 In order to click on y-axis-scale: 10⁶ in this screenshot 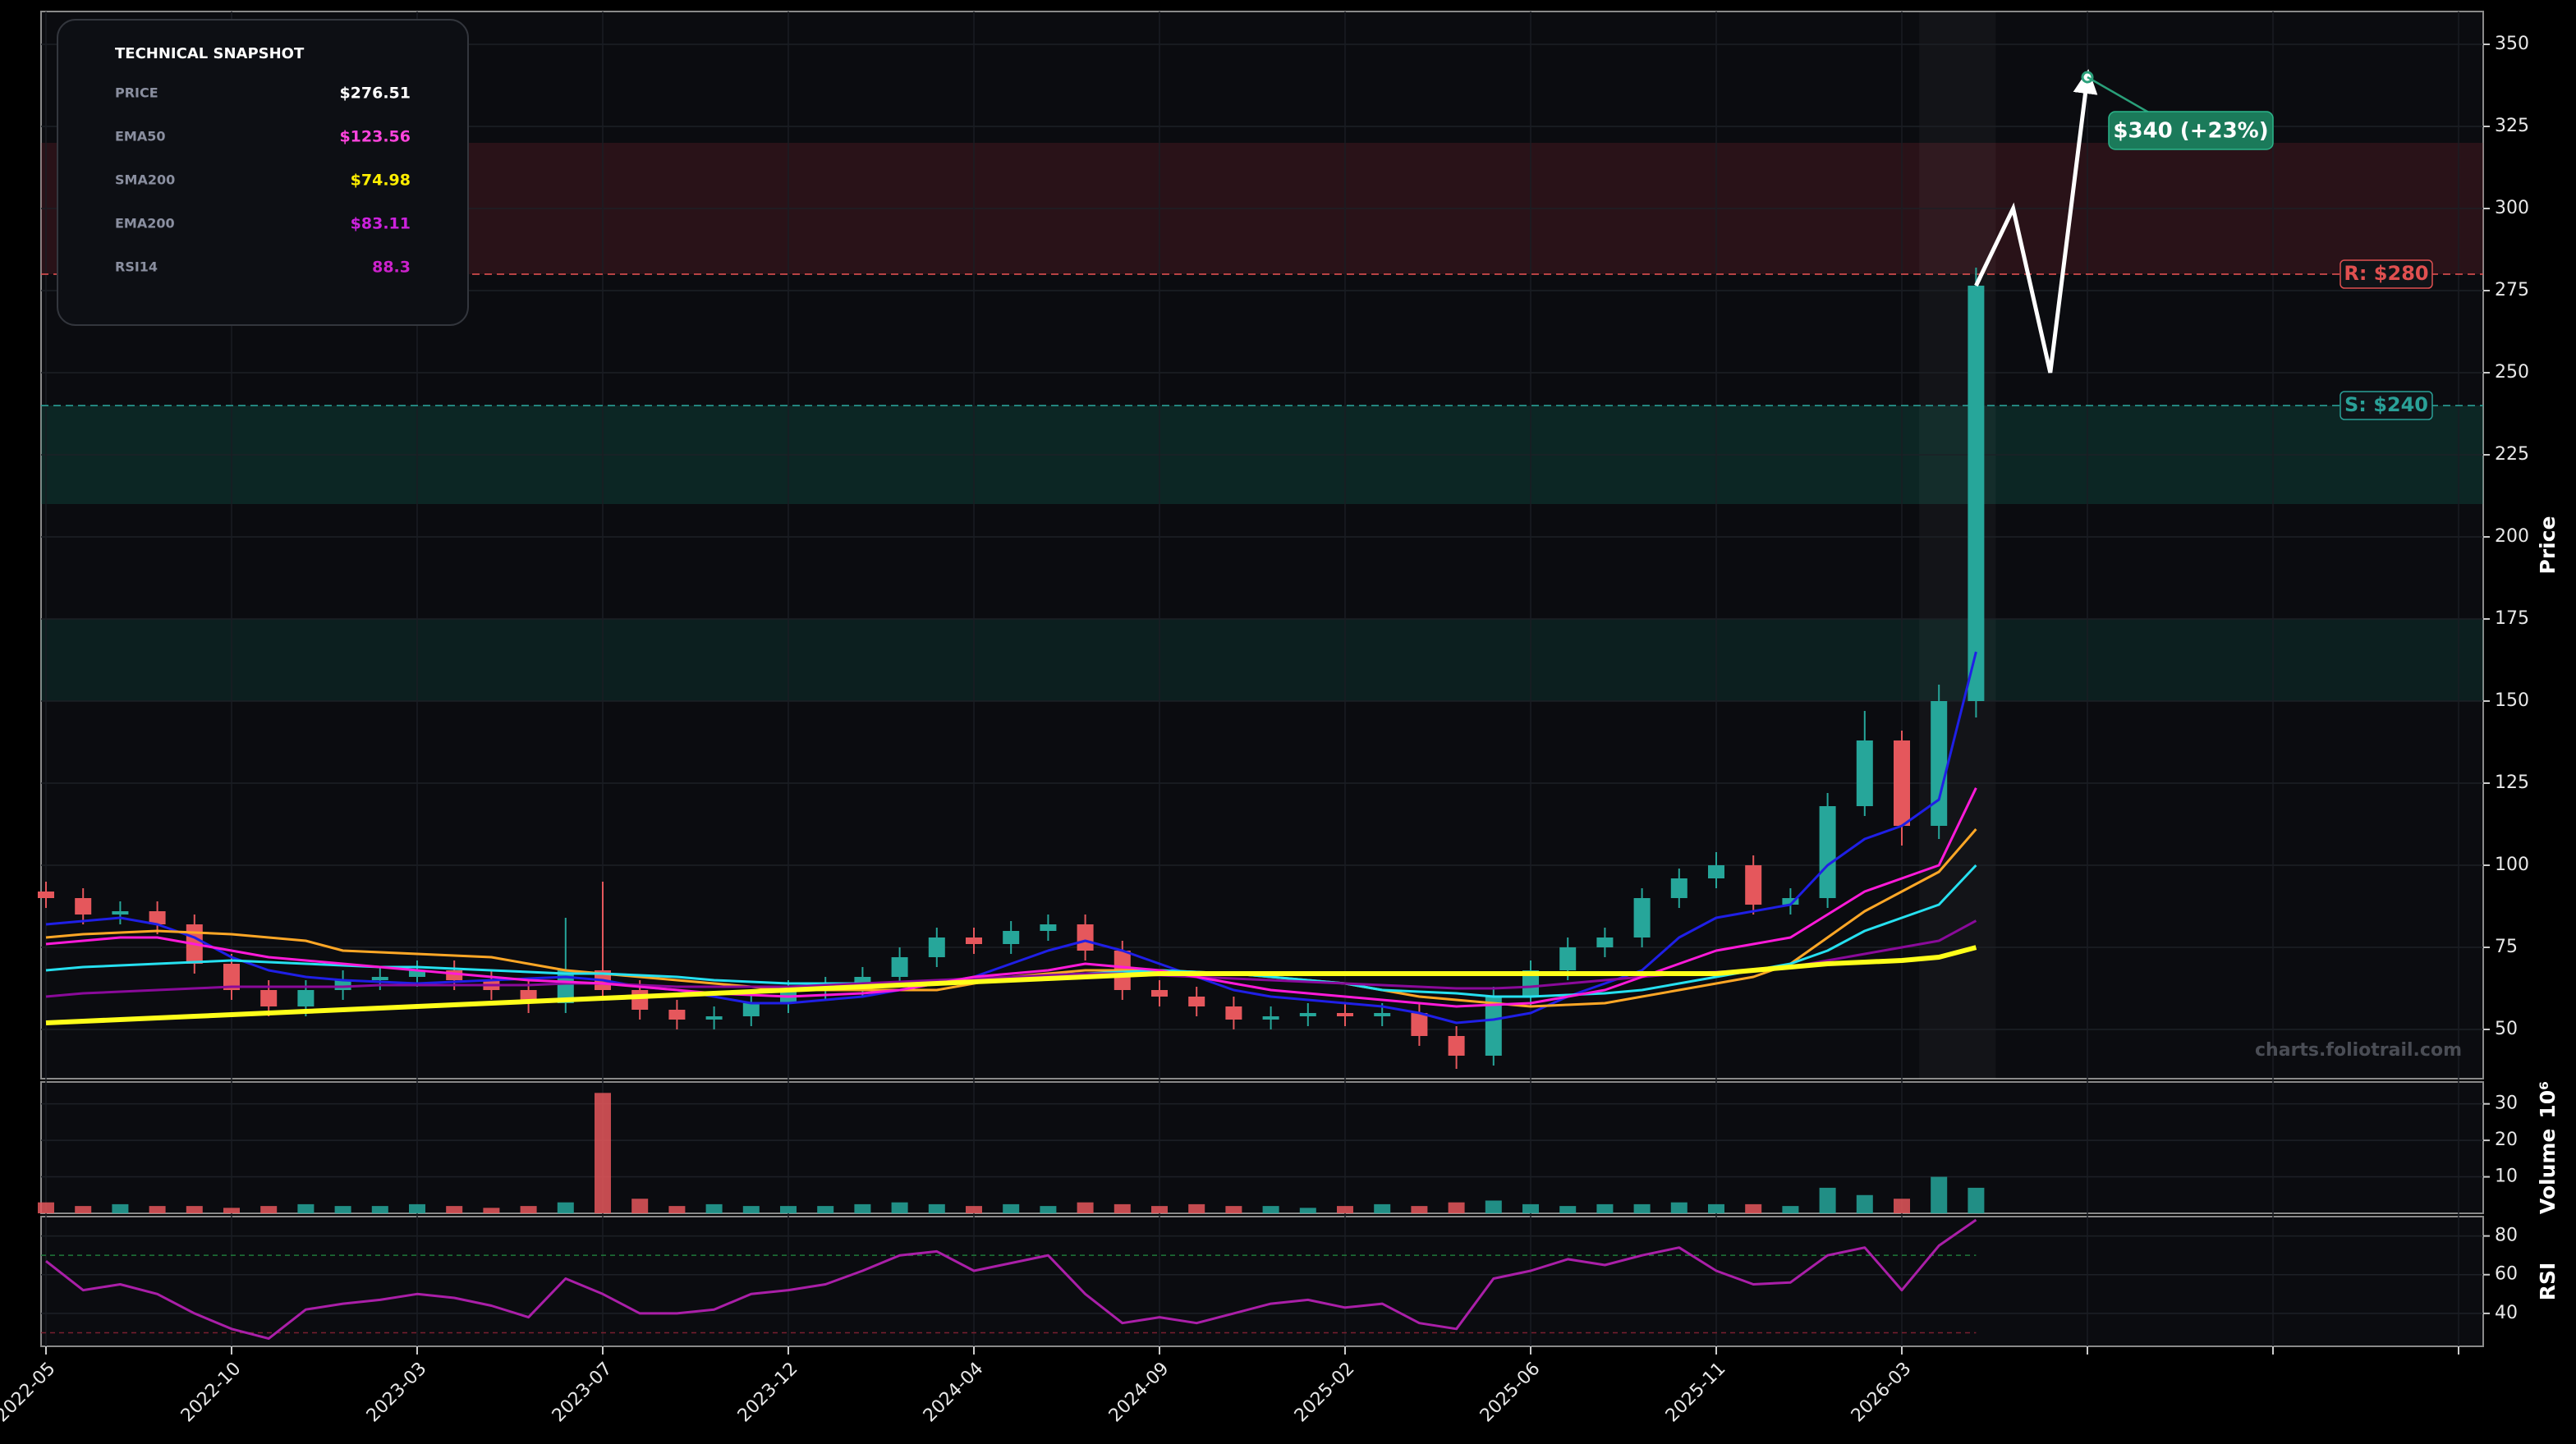, I will do `click(2548, 1100)`.